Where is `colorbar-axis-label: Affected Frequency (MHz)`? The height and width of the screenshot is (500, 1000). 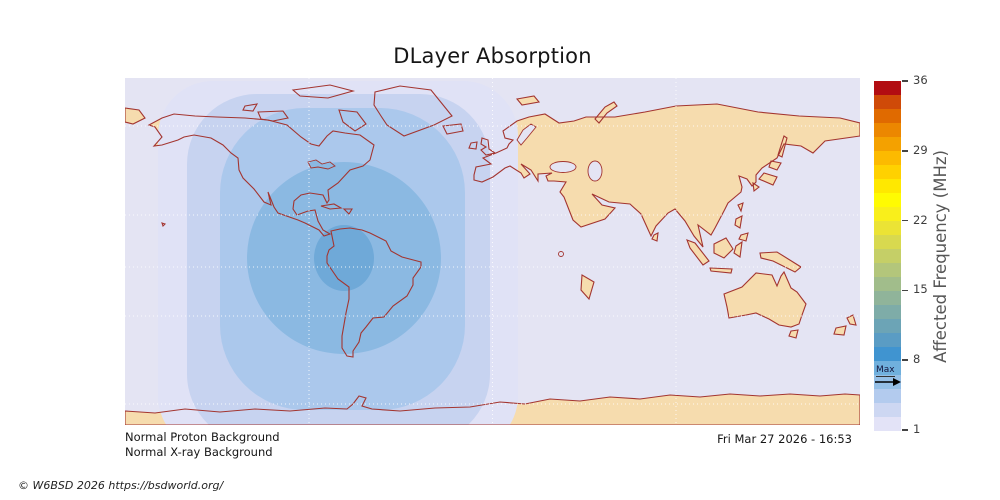
colorbar-axis-label: Affected Frequency (MHz) is located at coordinates (940, 256).